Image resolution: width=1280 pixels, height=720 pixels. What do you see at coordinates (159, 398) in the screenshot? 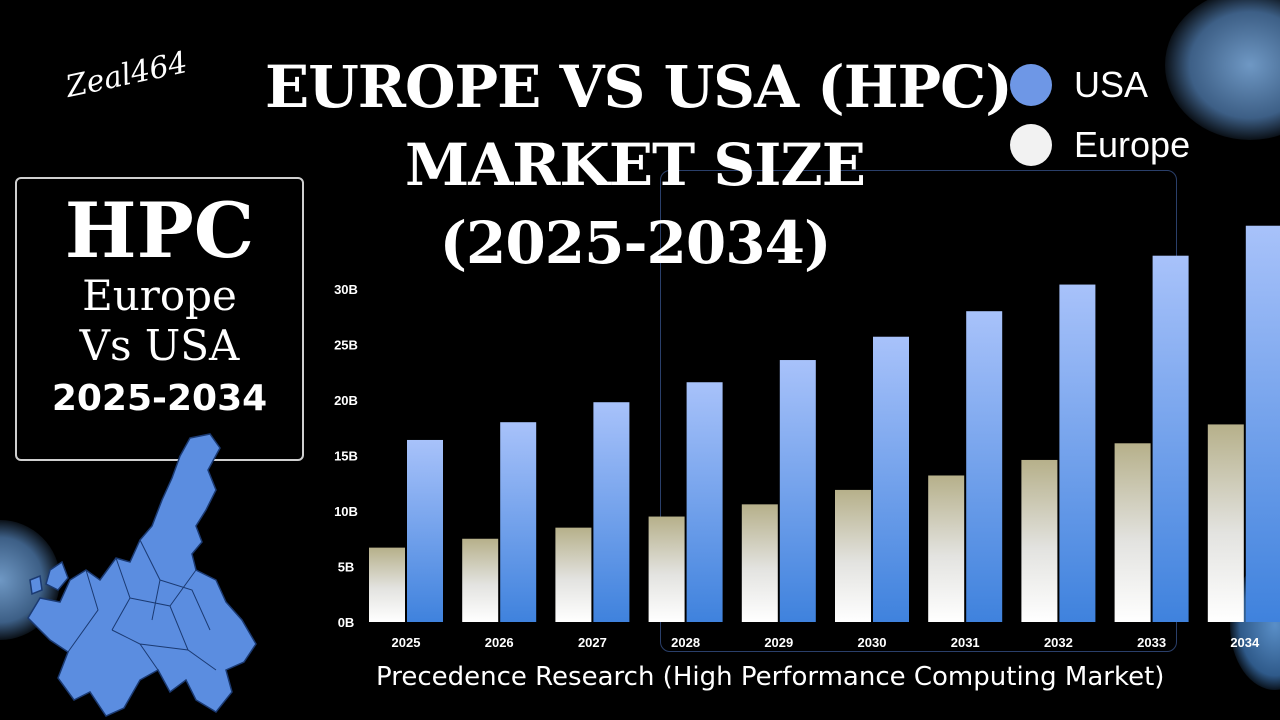
I see `info-years: 2025-2034` at bounding box center [159, 398].